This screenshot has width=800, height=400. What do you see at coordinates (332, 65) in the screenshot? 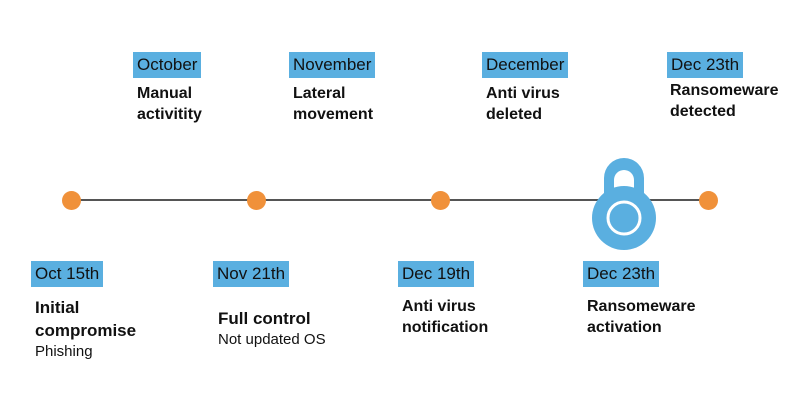
I see `event-date-tag: November` at bounding box center [332, 65].